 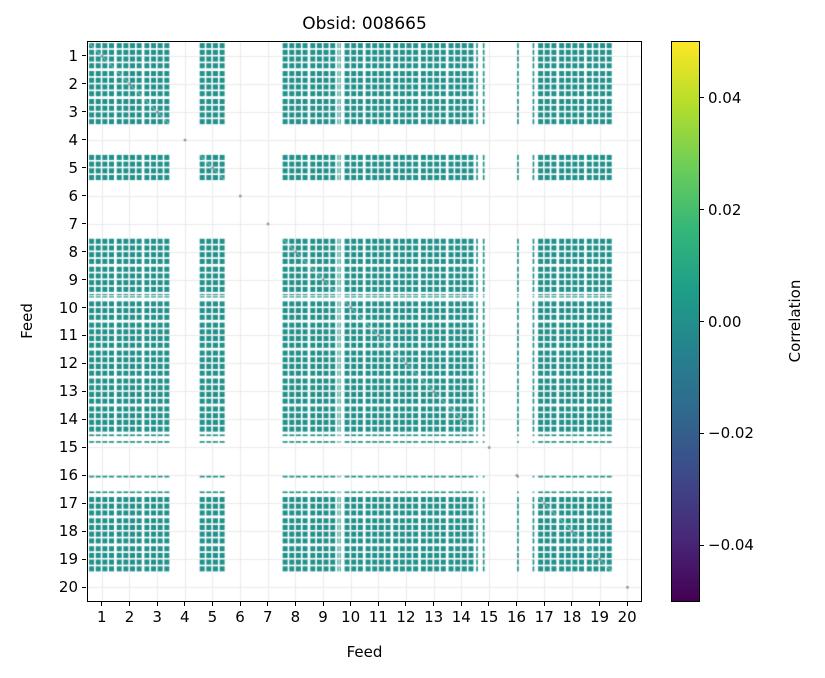 I want to click on colorbar, so click(x=685, y=321).